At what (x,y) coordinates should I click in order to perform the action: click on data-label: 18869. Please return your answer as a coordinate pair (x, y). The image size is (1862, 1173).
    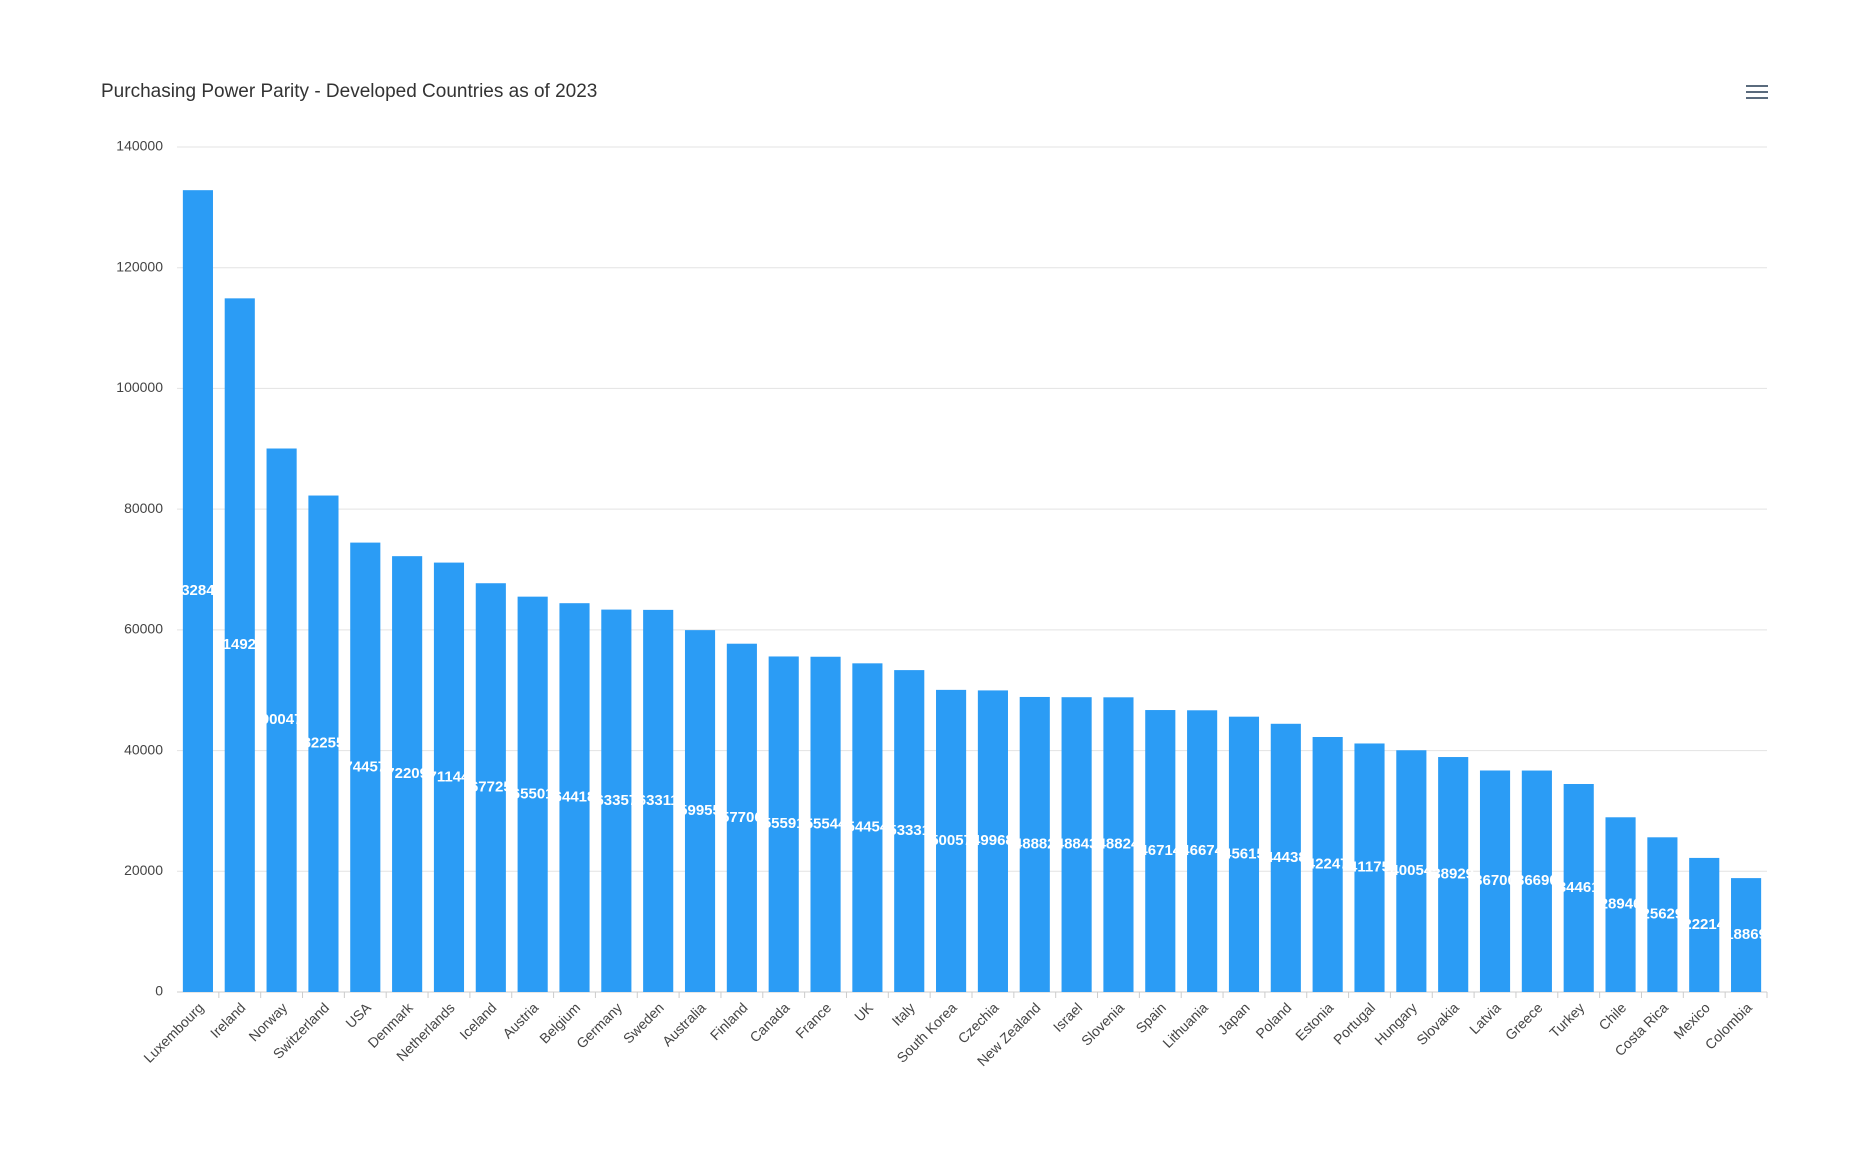
    Looking at the image, I should click on (1746, 934).